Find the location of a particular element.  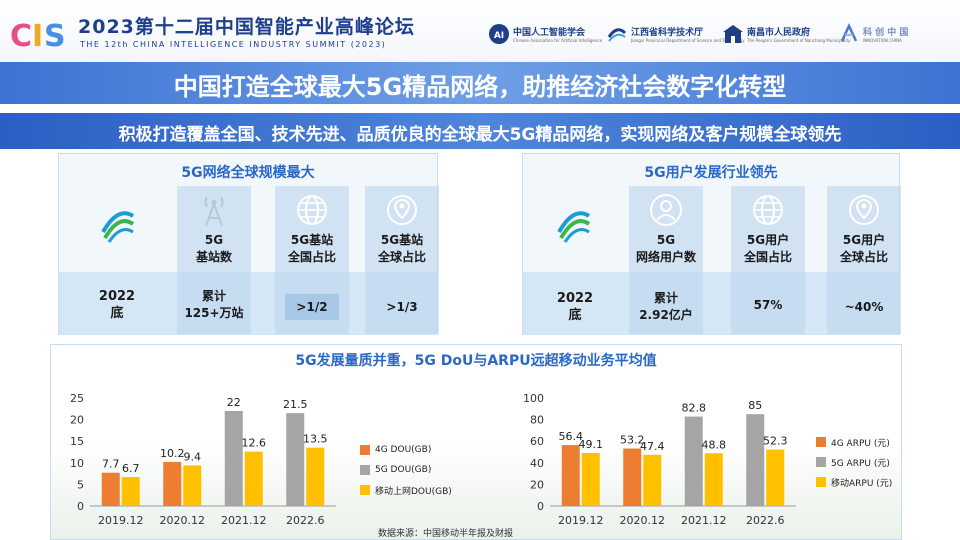

nanchang-icon is located at coordinates (733, 34).